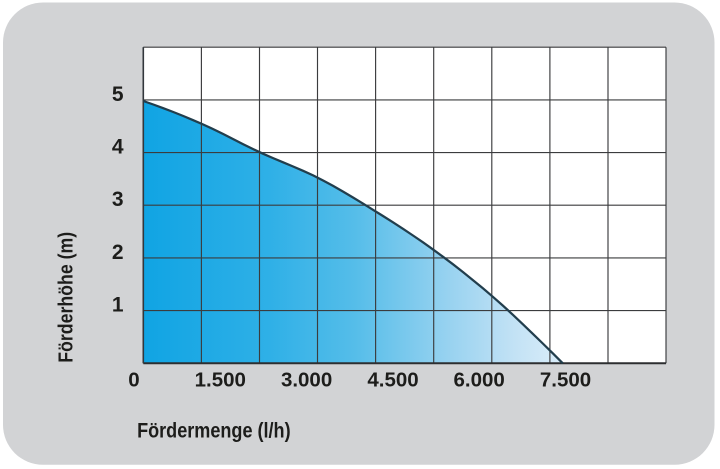  I want to click on svg-text: 3, so click(118, 199).